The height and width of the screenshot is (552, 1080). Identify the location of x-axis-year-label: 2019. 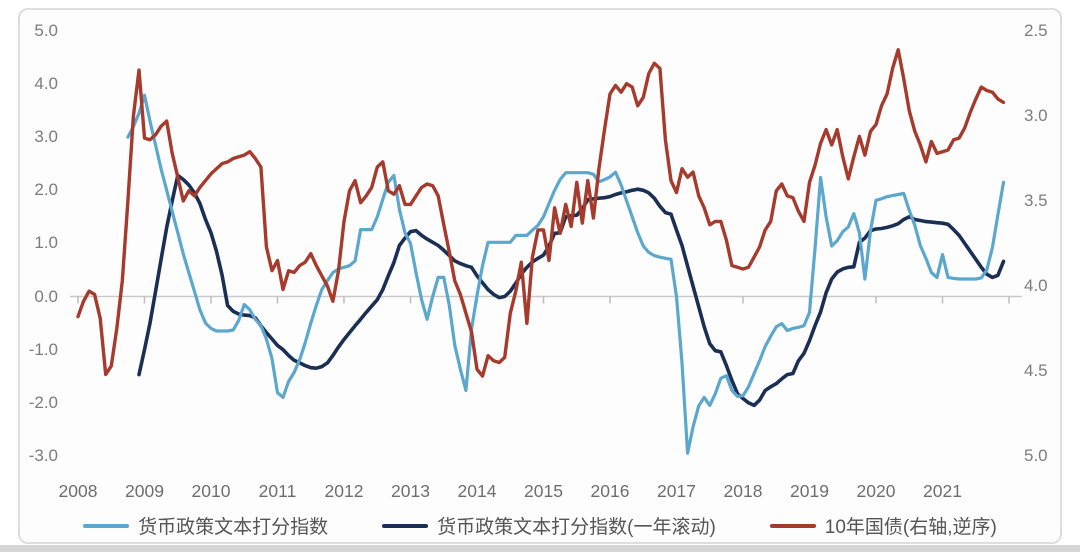
(809, 491).